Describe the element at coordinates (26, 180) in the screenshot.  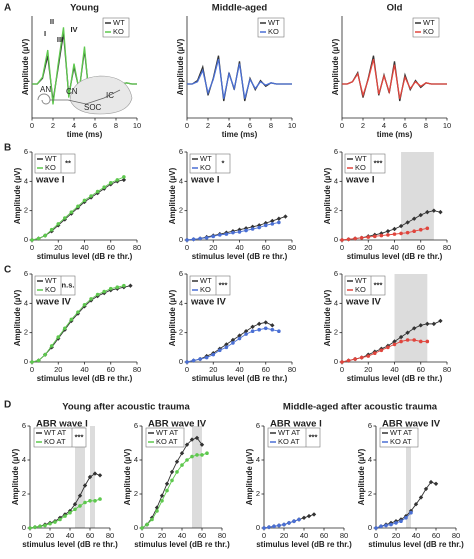
I see `y-tick-label: 4` at that location.